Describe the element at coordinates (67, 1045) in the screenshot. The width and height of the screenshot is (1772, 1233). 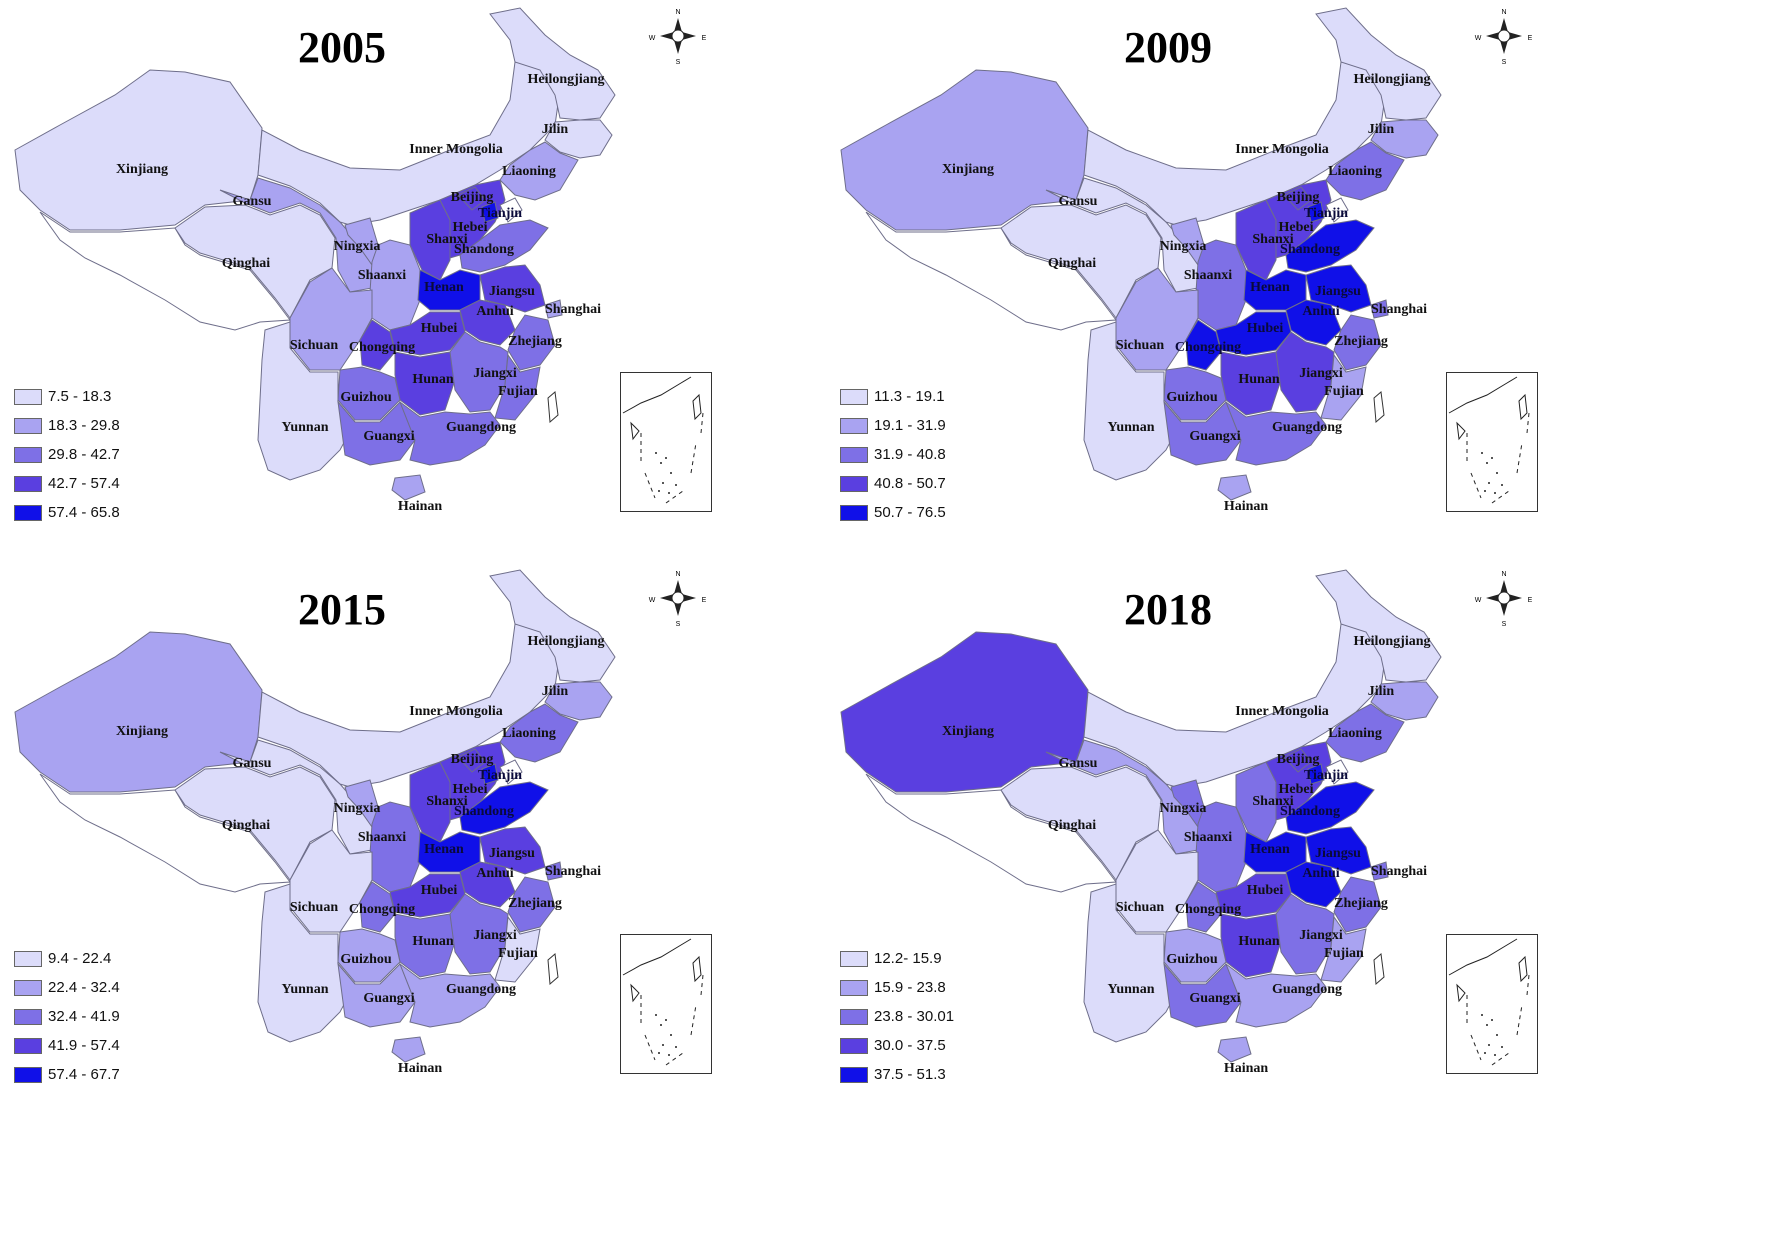
I see `legend-entry: 41.9 - 57.4` at that location.